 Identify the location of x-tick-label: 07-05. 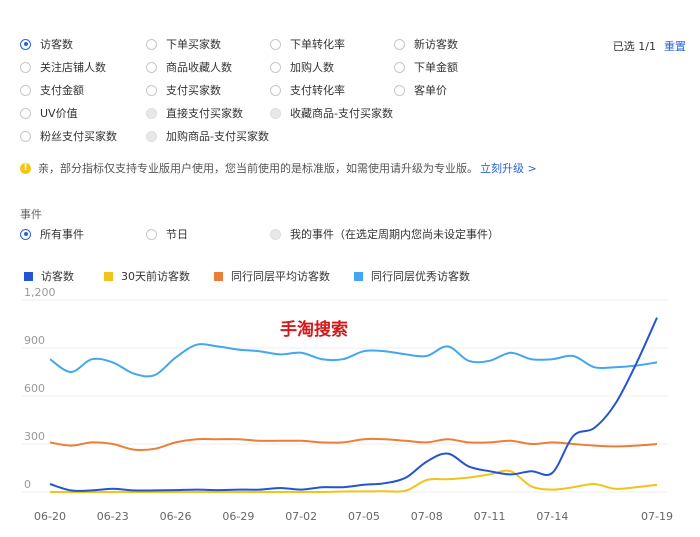
(364, 516).